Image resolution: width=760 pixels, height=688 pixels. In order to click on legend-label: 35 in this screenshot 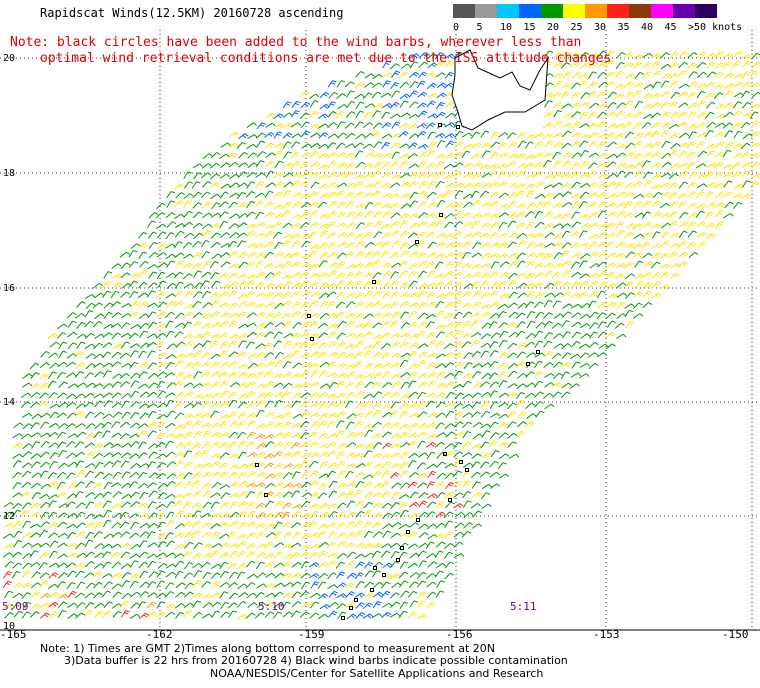, I will do `click(623, 27)`.